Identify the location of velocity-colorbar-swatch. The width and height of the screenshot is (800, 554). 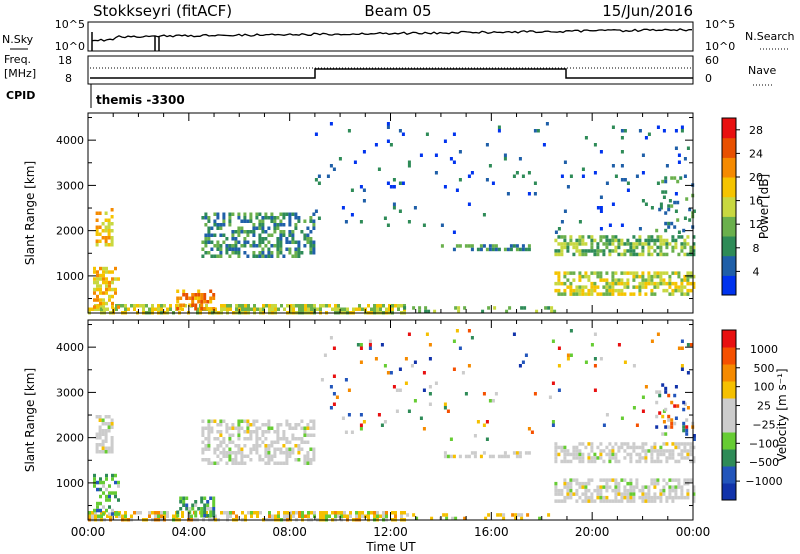
(729, 458).